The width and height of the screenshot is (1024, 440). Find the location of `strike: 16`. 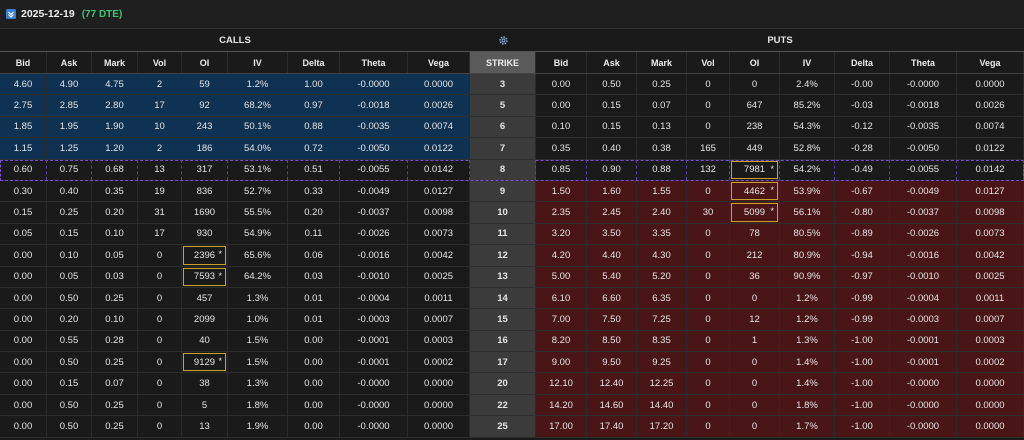

strike: 16 is located at coordinates (503, 341).